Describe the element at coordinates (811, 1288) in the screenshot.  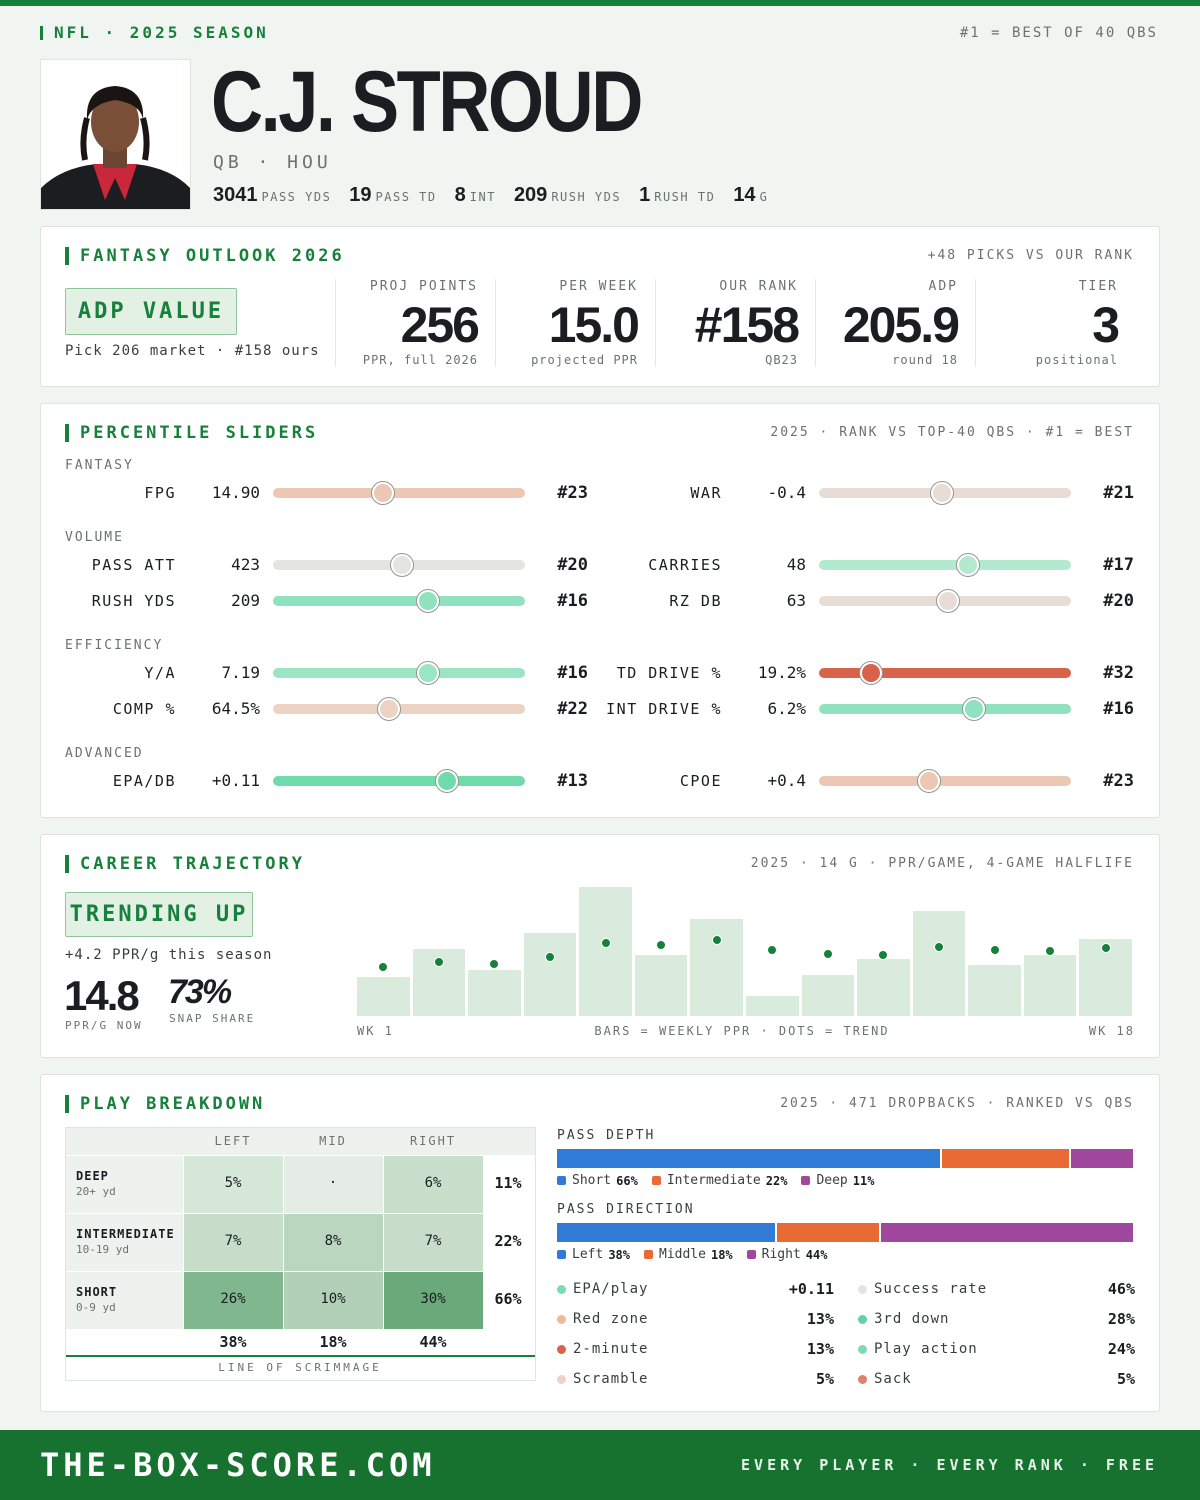
I see `stat-value: +0.11` at that location.